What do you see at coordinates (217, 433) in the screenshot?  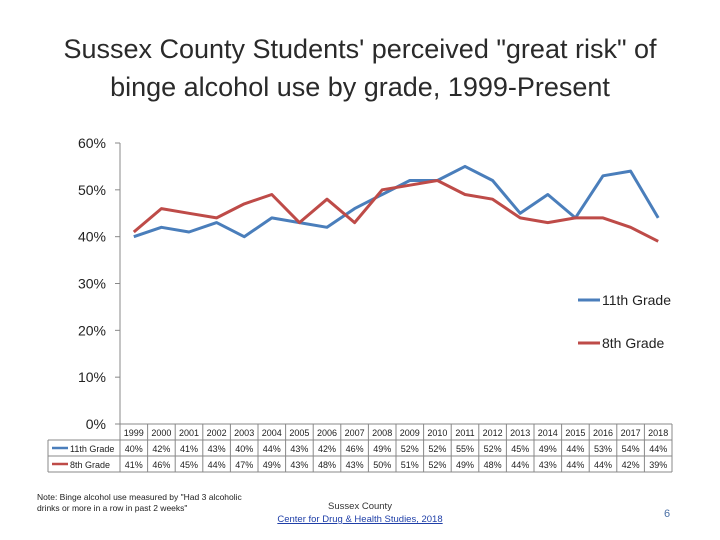 I see `x-tick-label: 2002` at bounding box center [217, 433].